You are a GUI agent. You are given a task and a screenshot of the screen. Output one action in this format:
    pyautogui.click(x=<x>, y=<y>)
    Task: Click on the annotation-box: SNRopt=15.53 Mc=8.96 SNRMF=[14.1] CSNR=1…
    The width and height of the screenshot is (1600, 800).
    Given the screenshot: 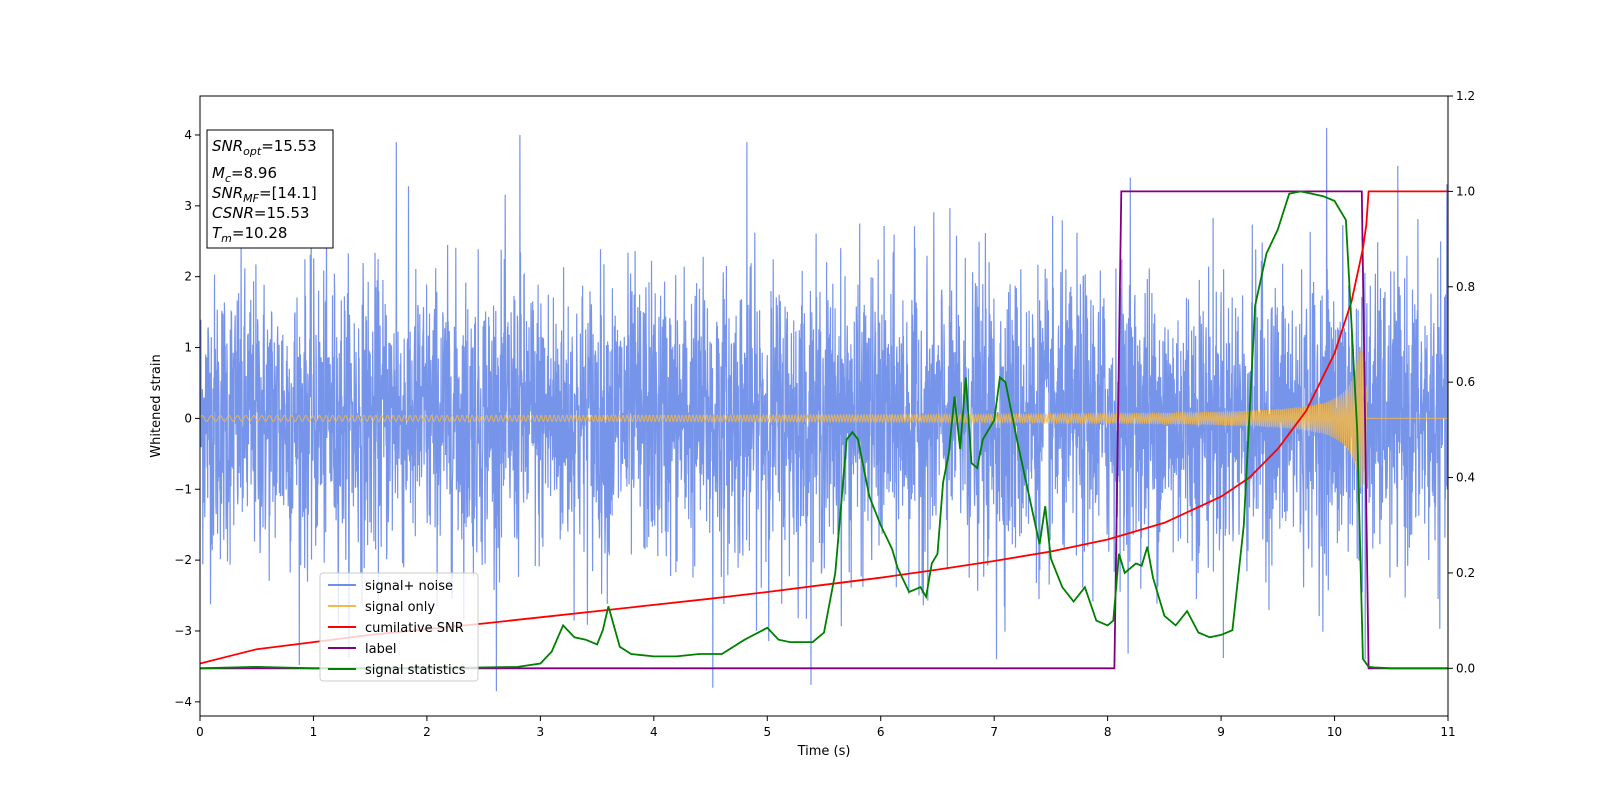 What is the action you would take?
    pyautogui.click(x=270, y=189)
    